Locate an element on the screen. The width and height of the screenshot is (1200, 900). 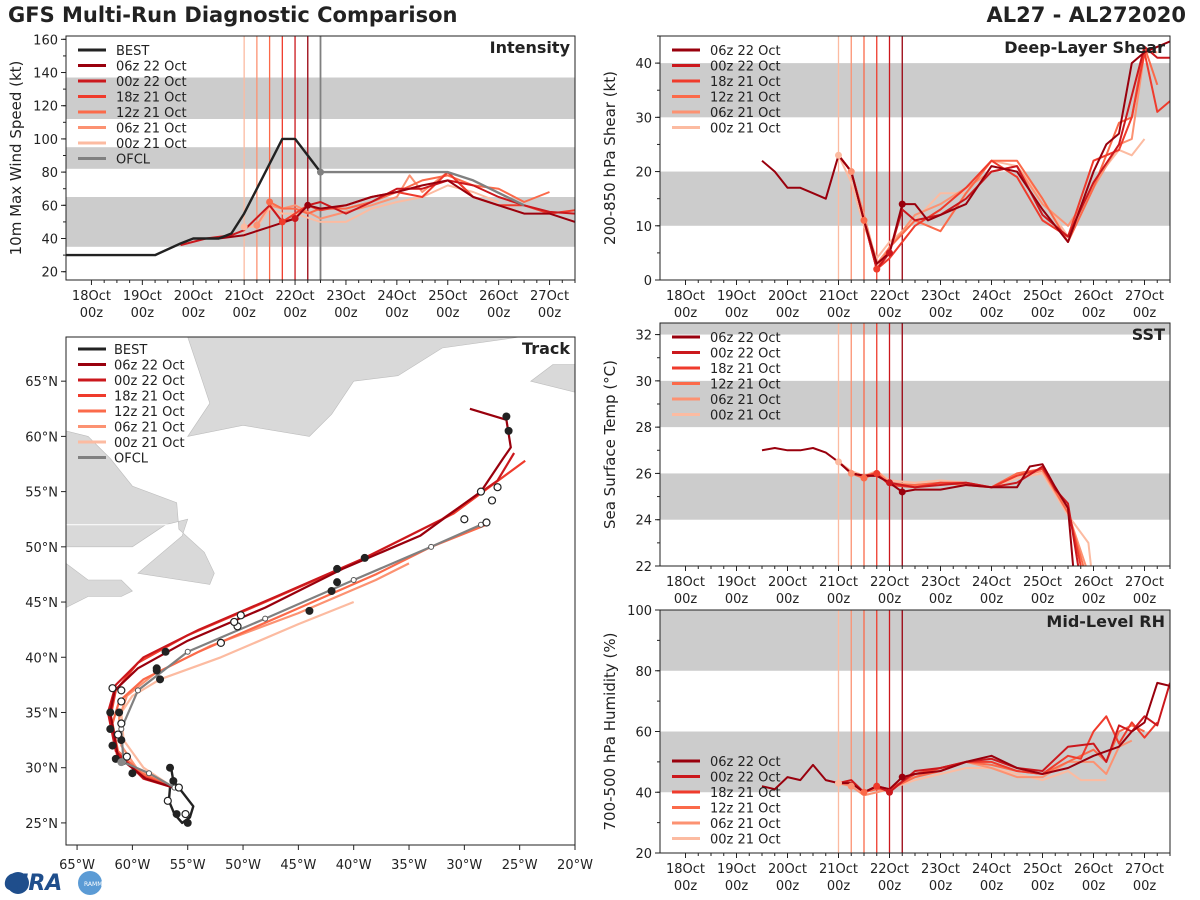
xtick-label: 25°W is located at coordinates (520, 865).